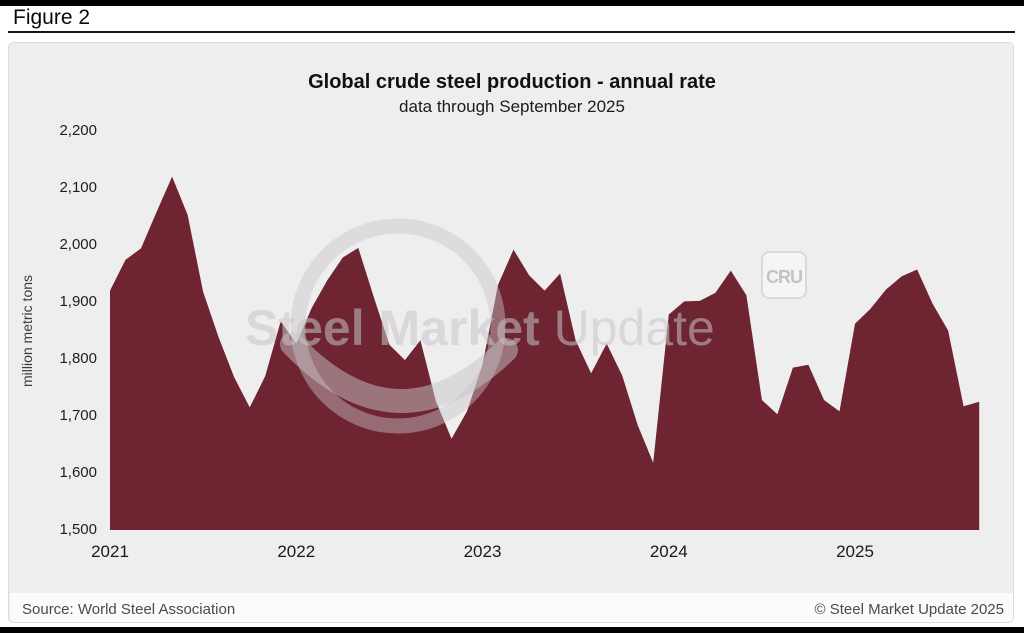 Image resolution: width=1024 pixels, height=633 pixels. What do you see at coordinates (512, 630) in the screenshot?
I see `bottom-black-bar` at bounding box center [512, 630].